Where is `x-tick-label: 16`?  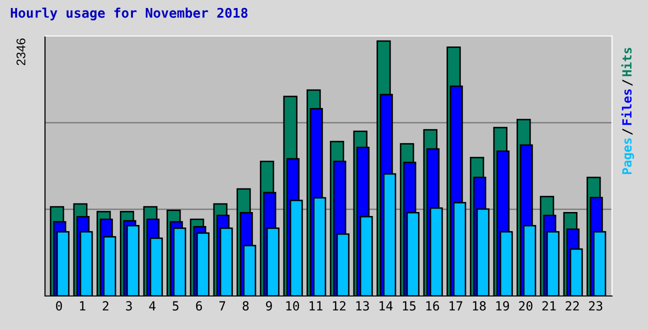 x-tick-label: 16 is located at coordinates (433, 306).